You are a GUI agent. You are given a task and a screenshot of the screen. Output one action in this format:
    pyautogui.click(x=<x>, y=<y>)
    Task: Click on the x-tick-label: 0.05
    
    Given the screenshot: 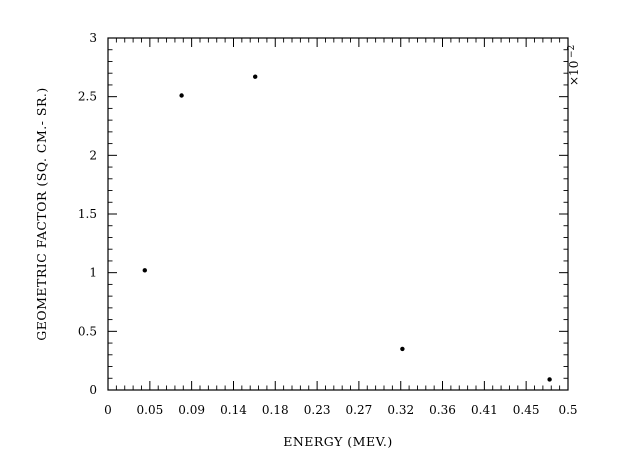 What is the action you would take?
    pyautogui.click(x=150, y=410)
    